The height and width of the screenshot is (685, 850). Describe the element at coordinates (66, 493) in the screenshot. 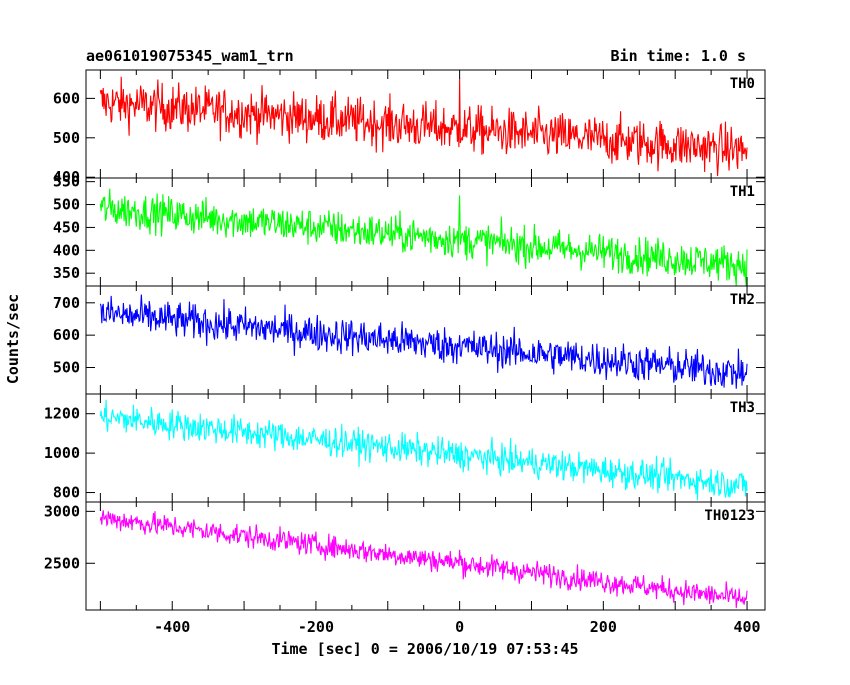

I see `y-tick-label-th3: 800` at that location.